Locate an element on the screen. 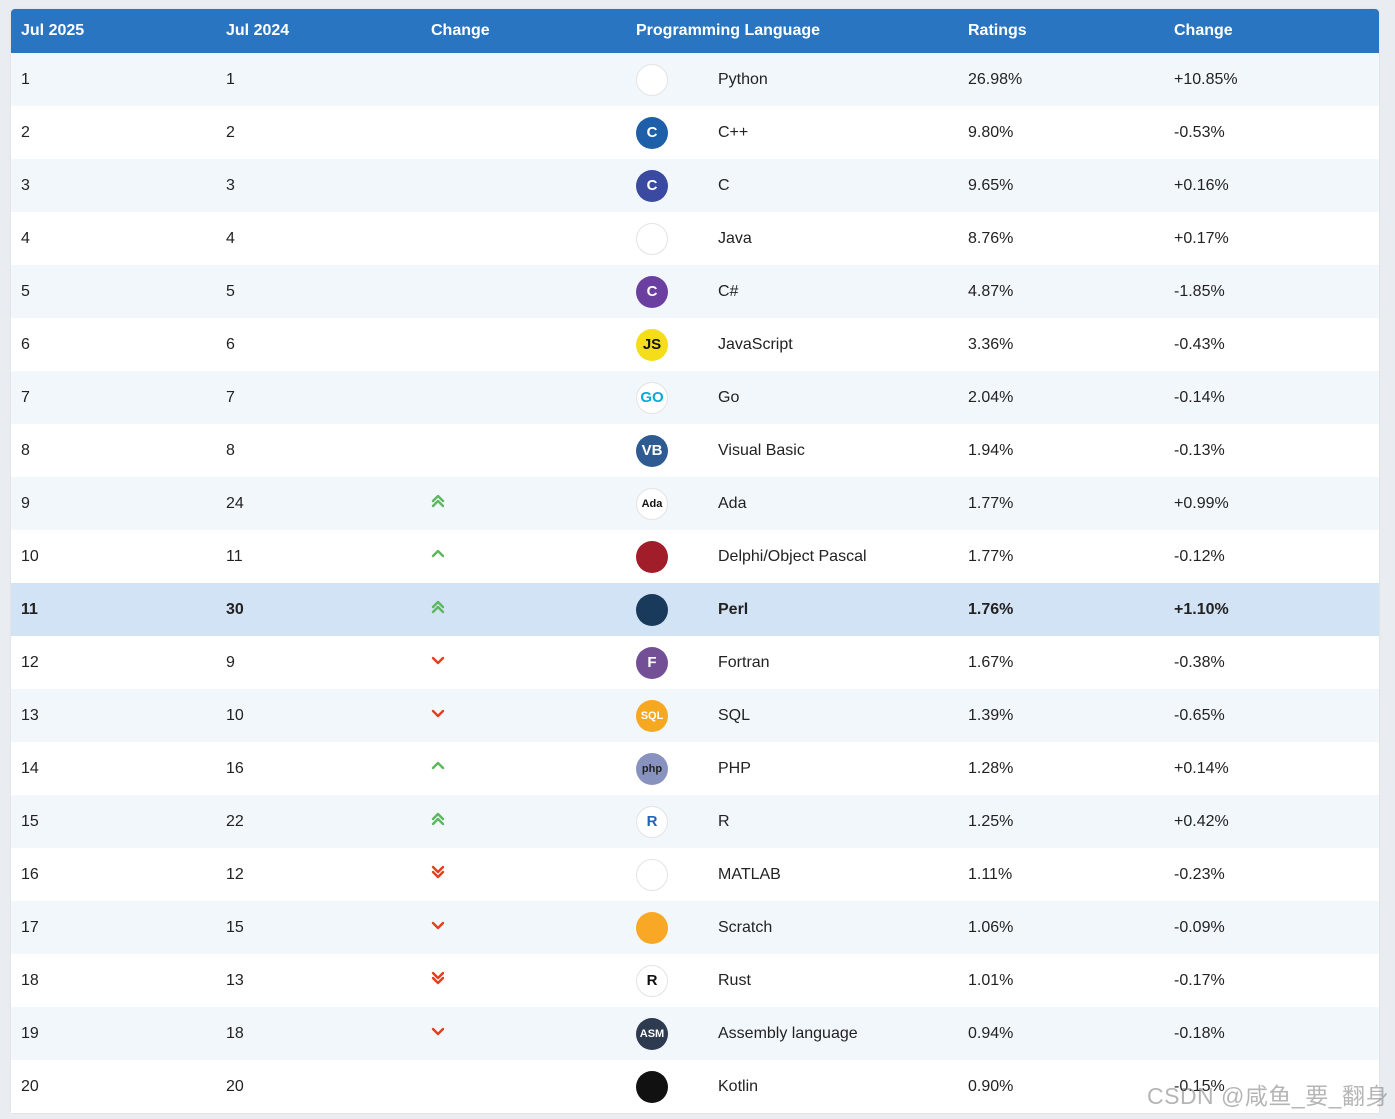 The height and width of the screenshot is (1119, 1395). header-delta: Change is located at coordinates (1203, 30).